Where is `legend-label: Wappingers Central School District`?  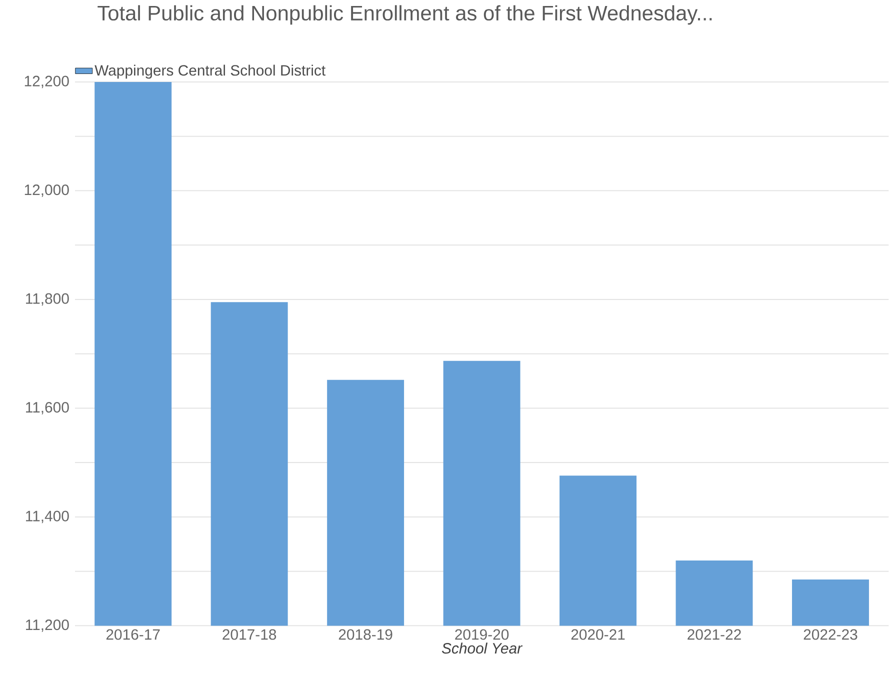 legend-label: Wappingers Central School District is located at coordinates (210, 71).